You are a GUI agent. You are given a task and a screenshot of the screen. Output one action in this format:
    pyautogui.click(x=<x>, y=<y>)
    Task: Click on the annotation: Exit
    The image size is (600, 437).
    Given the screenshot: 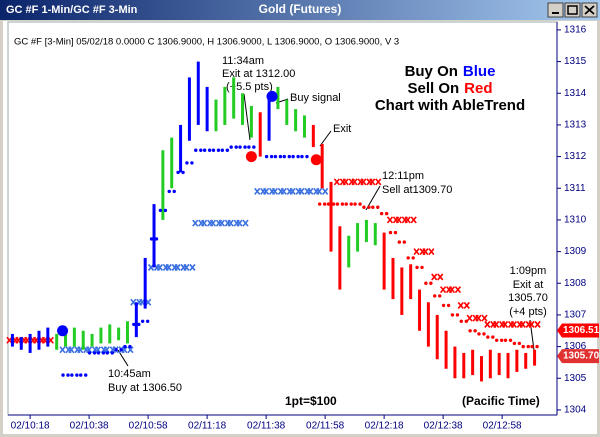 What is the action you would take?
    pyautogui.click(x=342, y=129)
    